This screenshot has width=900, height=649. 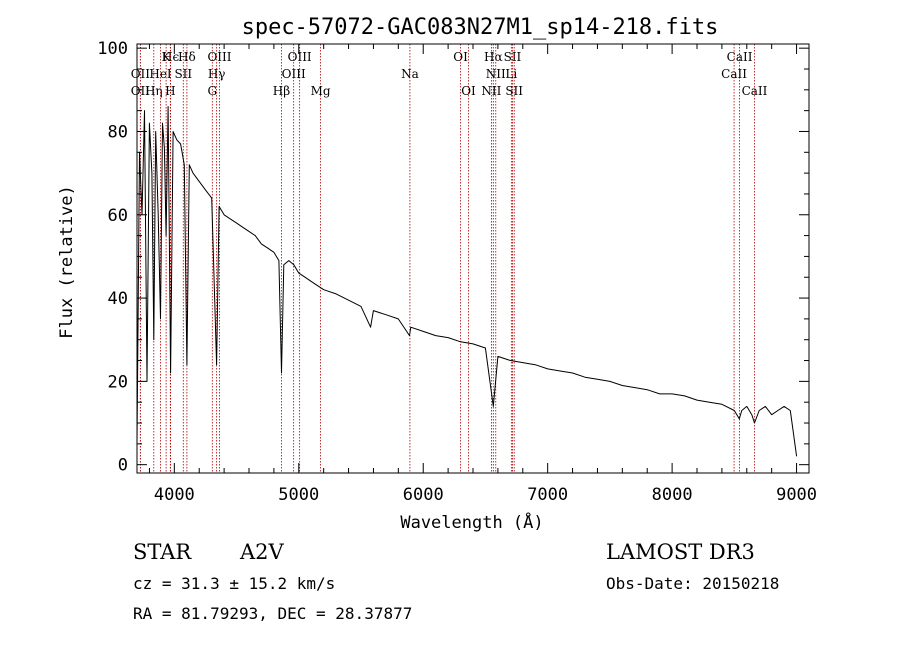 I want to click on y-tick-label: 0, so click(x=123, y=466).